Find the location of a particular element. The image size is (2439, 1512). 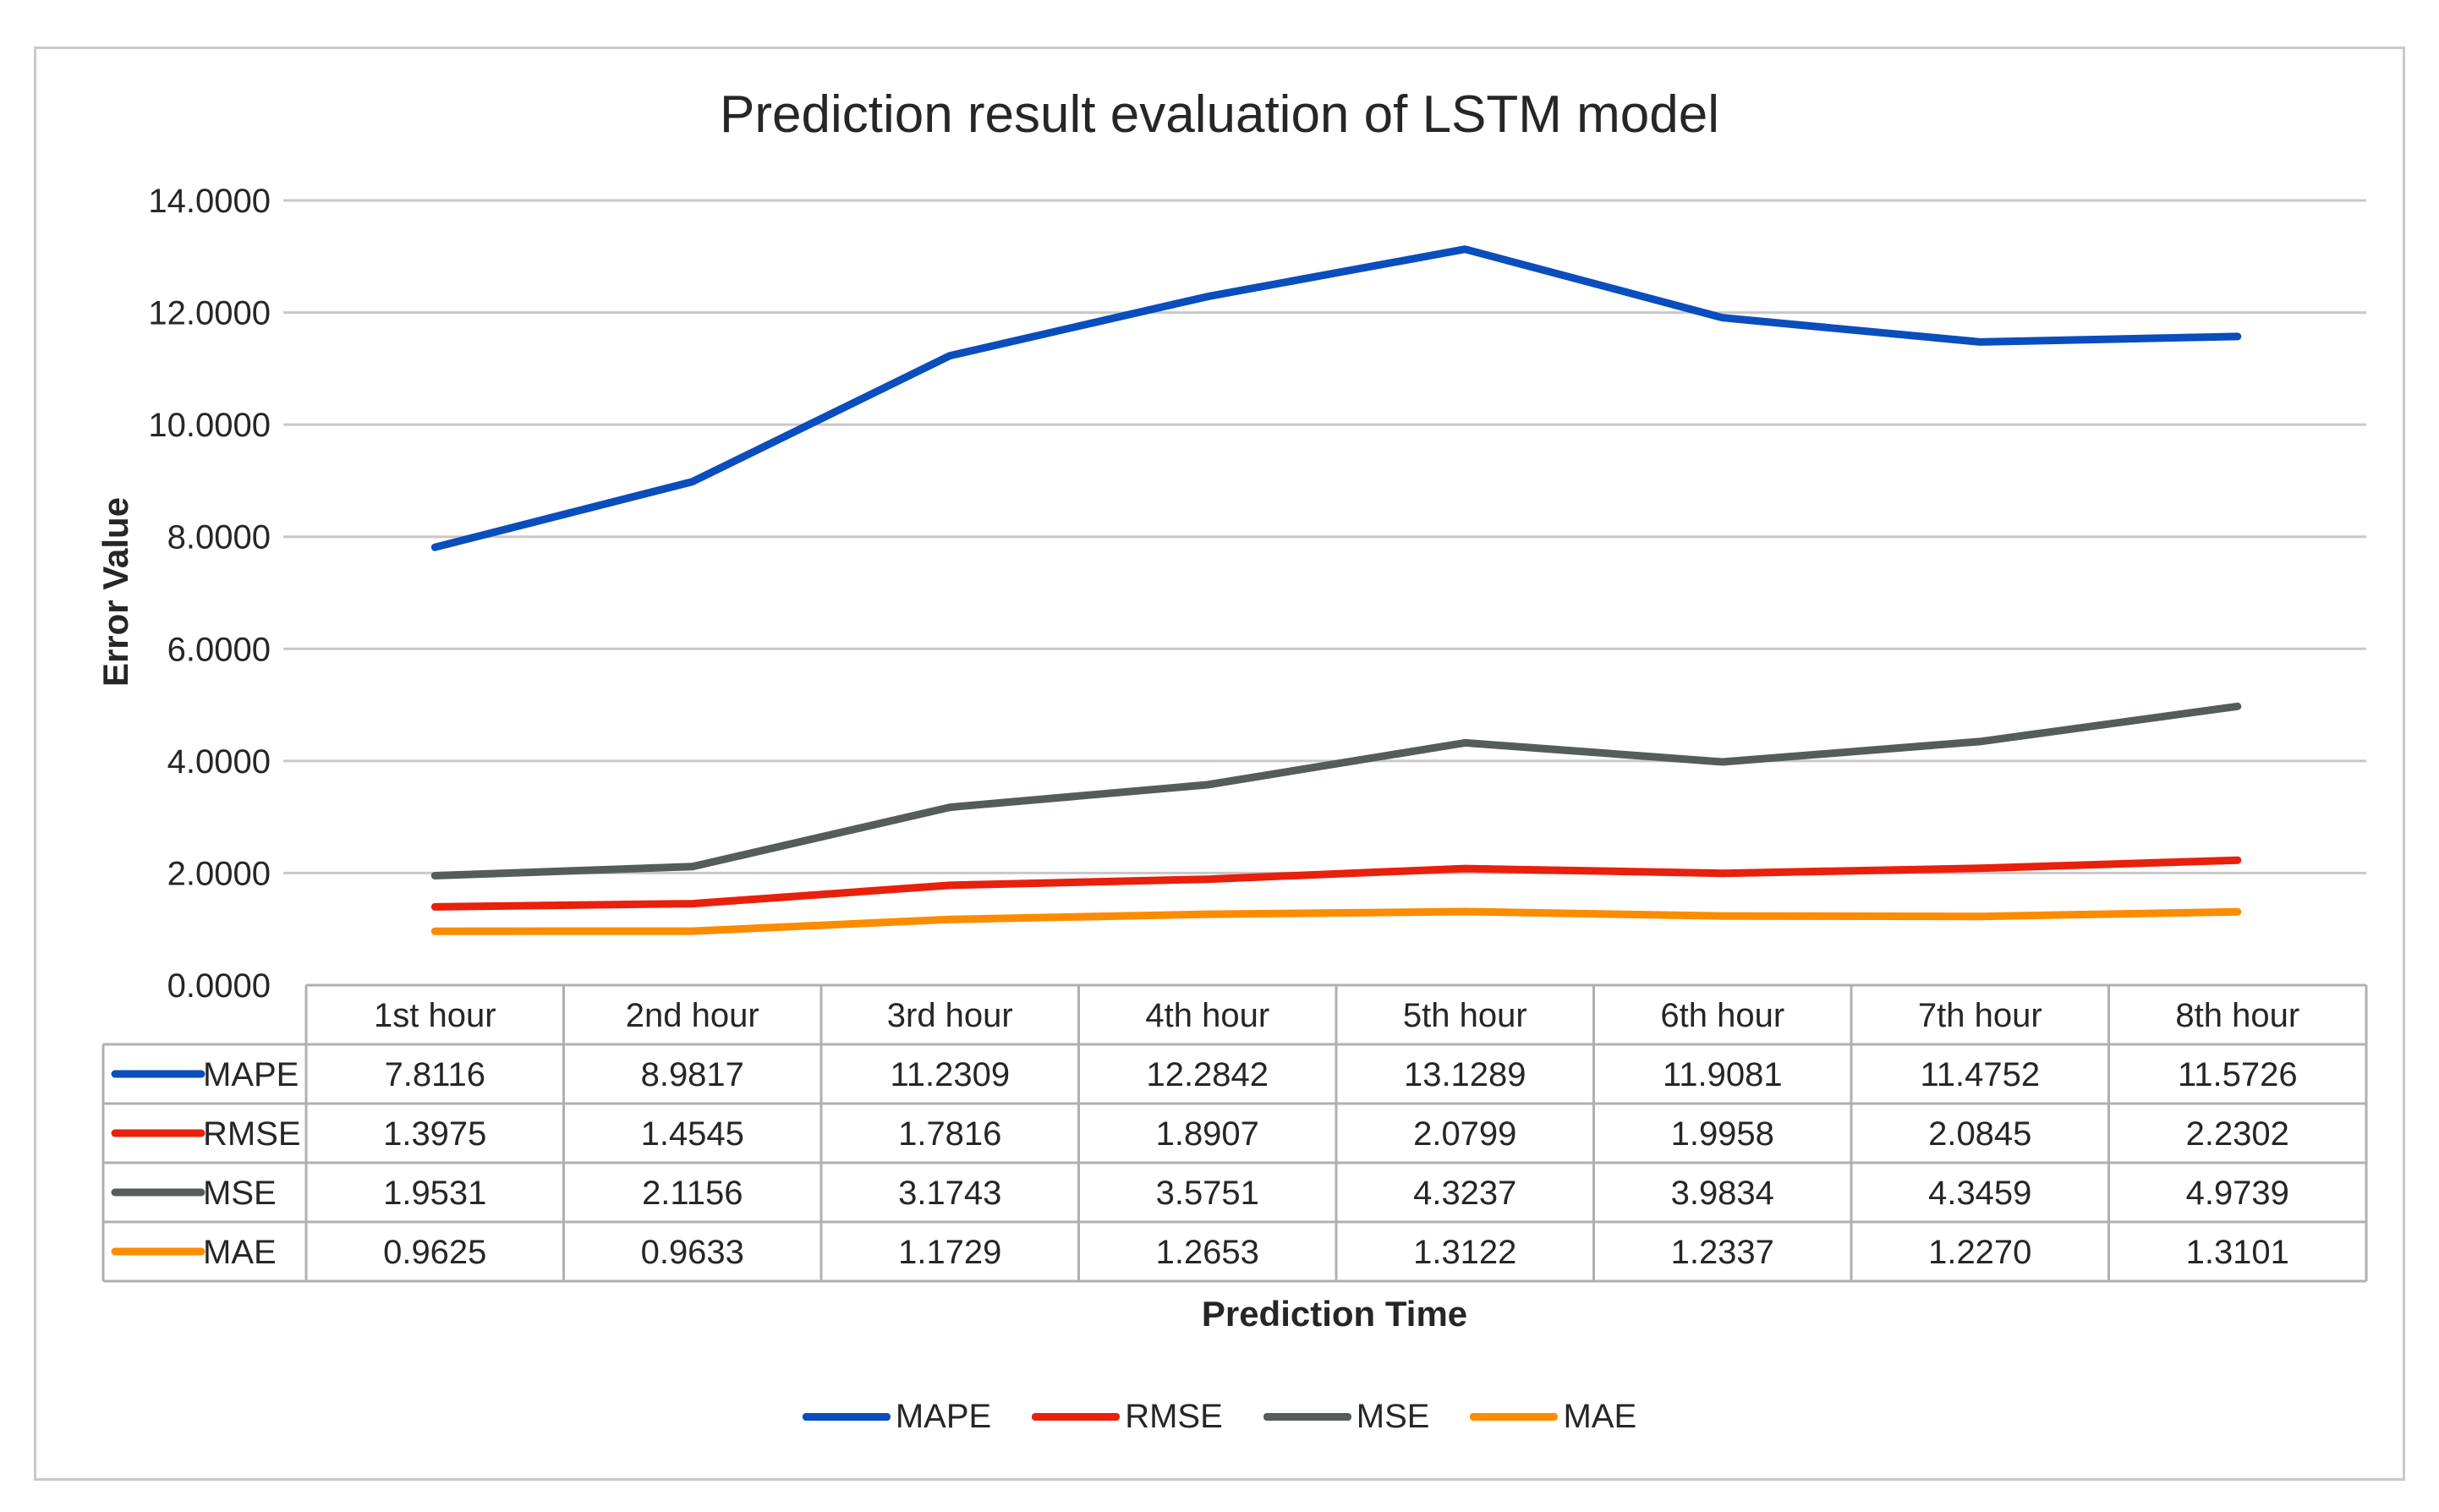

legend-label: RMSE is located at coordinates (1174, 1416).